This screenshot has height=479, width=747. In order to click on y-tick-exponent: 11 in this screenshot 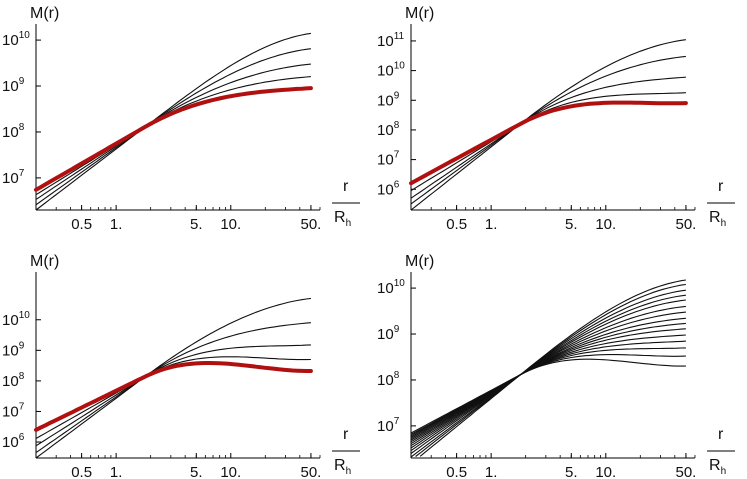, I will do `click(399, 36)`.